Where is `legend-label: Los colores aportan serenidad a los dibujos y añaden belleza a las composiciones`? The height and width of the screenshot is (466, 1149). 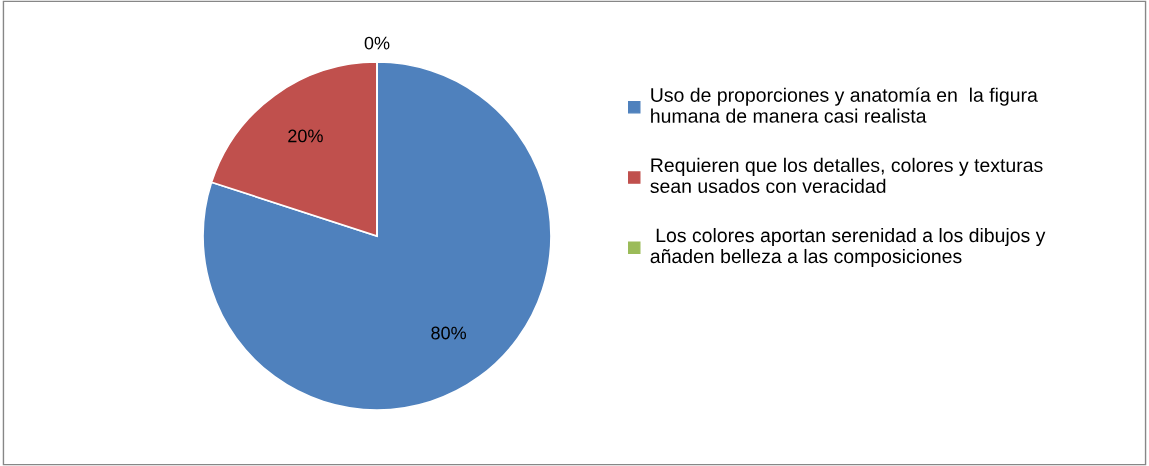 legend-label: Los colores aportan serenidad a los dibujos y añaden belleza a las composiciones is located at coordinates (848, 247).